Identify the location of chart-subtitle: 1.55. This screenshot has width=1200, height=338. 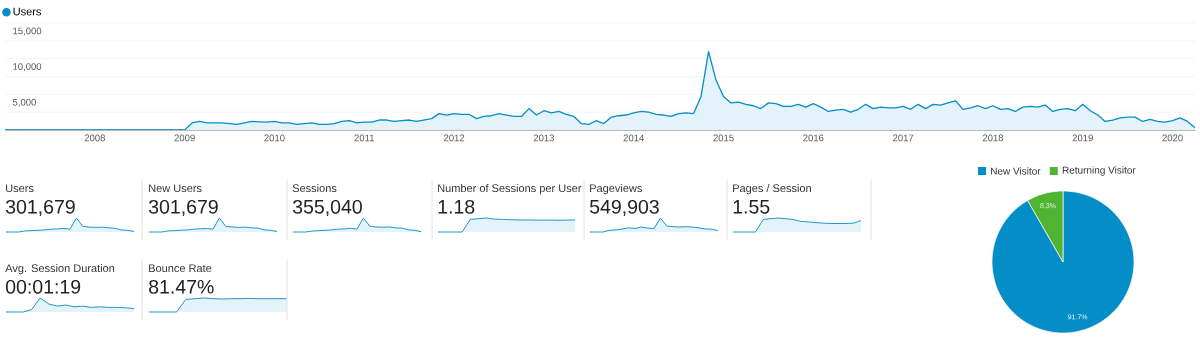
(751, 207).